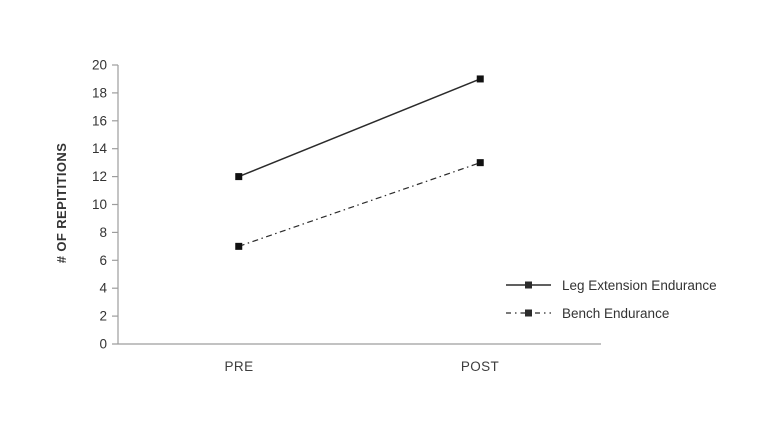 This screenshot has width=768, height=426. What do you see at coordinates (100, 148) in the screenshot?
I see `y-tick-label: 14` at bounding box center [100, 148].